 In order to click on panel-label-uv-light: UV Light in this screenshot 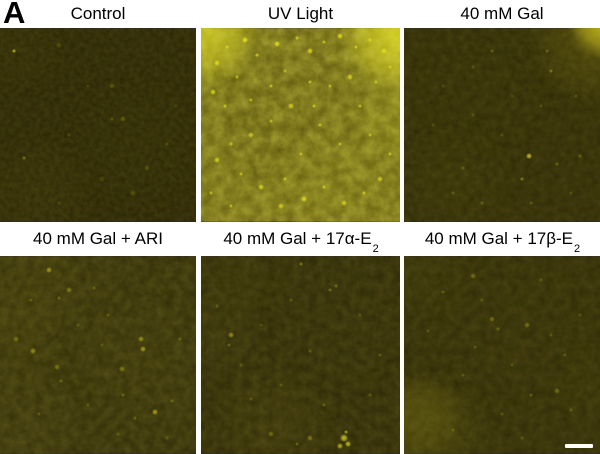, I will do `click(300, 14)`.